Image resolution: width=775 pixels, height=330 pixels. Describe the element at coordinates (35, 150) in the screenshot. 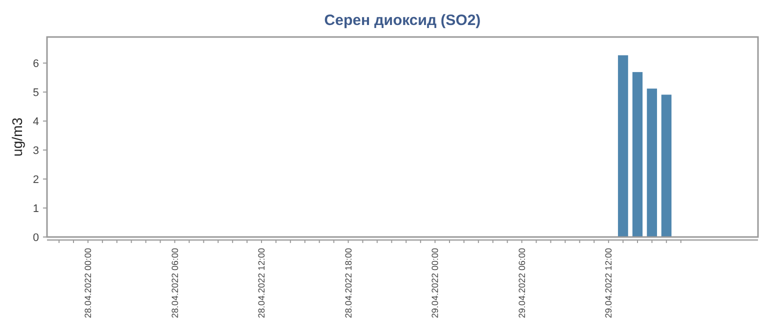

I see `y-tick-label: 3` at that location.